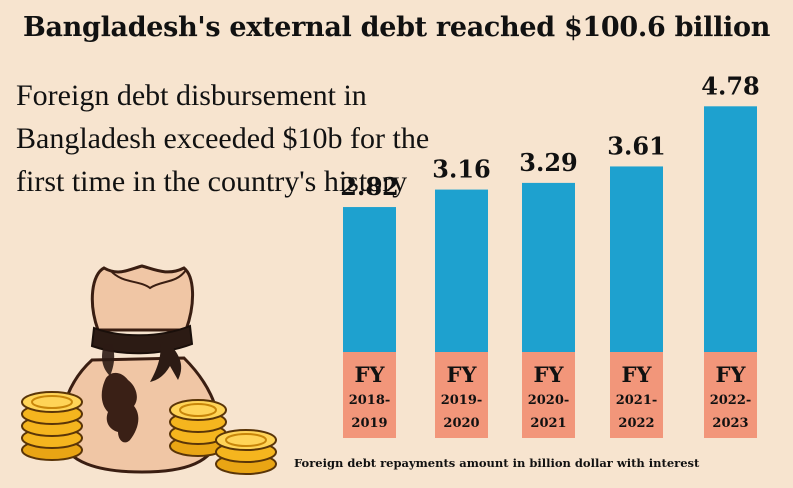  Describe the element at coordinates (548, 423) in the screenshot. I see `category-tick-label: 2021` at that location.